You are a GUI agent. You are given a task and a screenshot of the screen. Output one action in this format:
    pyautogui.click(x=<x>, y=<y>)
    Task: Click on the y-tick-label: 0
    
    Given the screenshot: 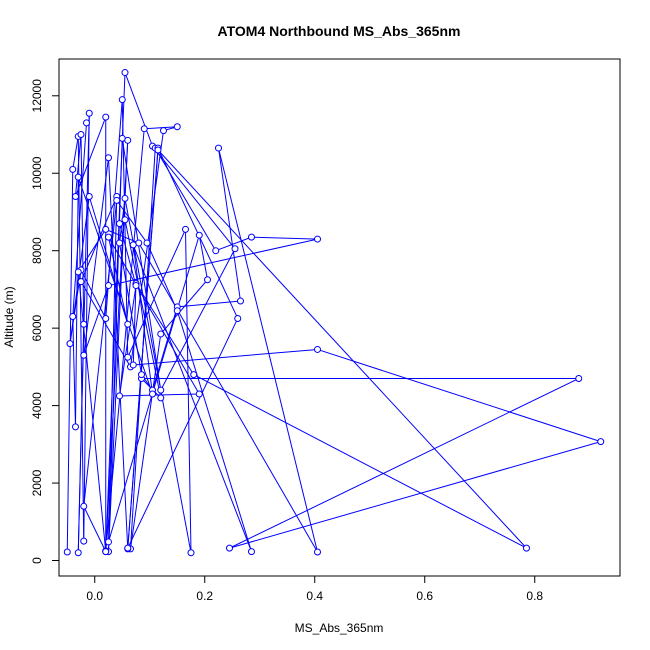 What is the action you would take?
    pyautogui.click(x=37, y=560)
    